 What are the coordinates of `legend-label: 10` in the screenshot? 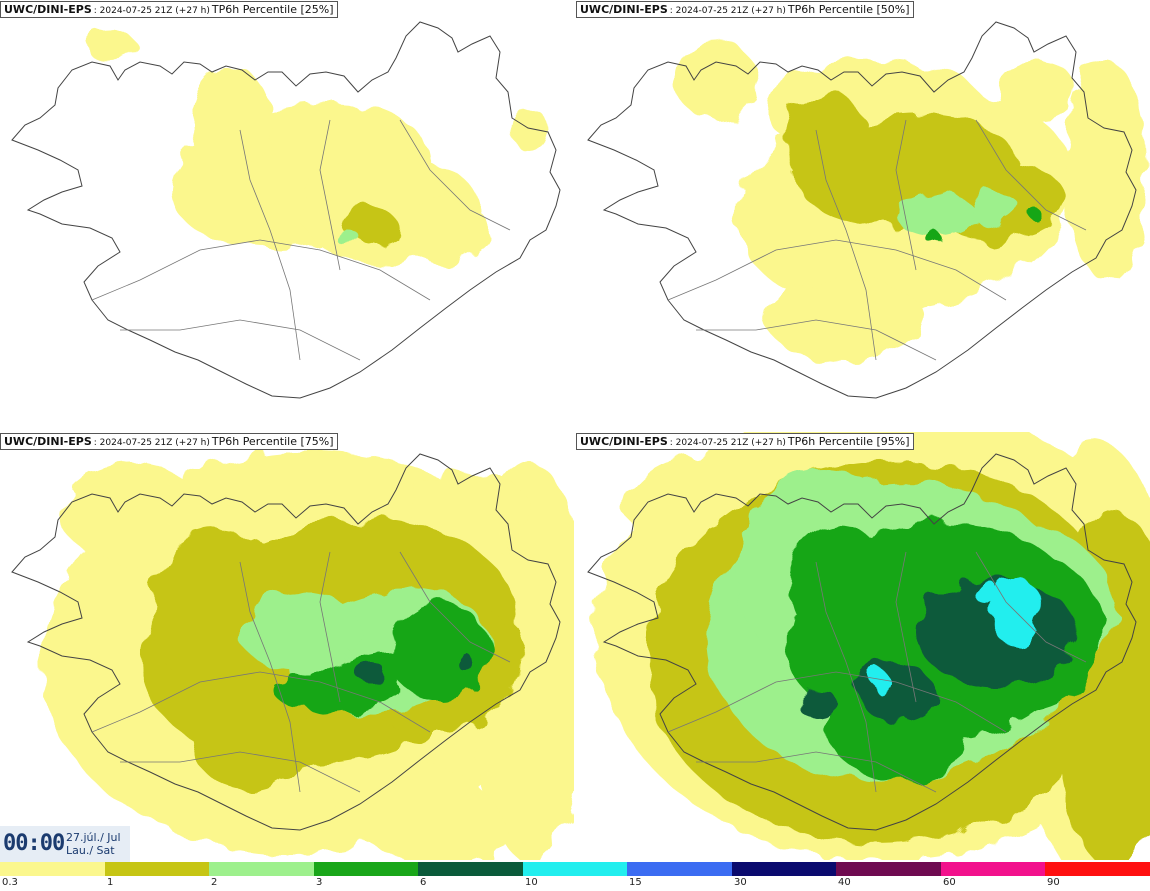 It's located at (531, 882).